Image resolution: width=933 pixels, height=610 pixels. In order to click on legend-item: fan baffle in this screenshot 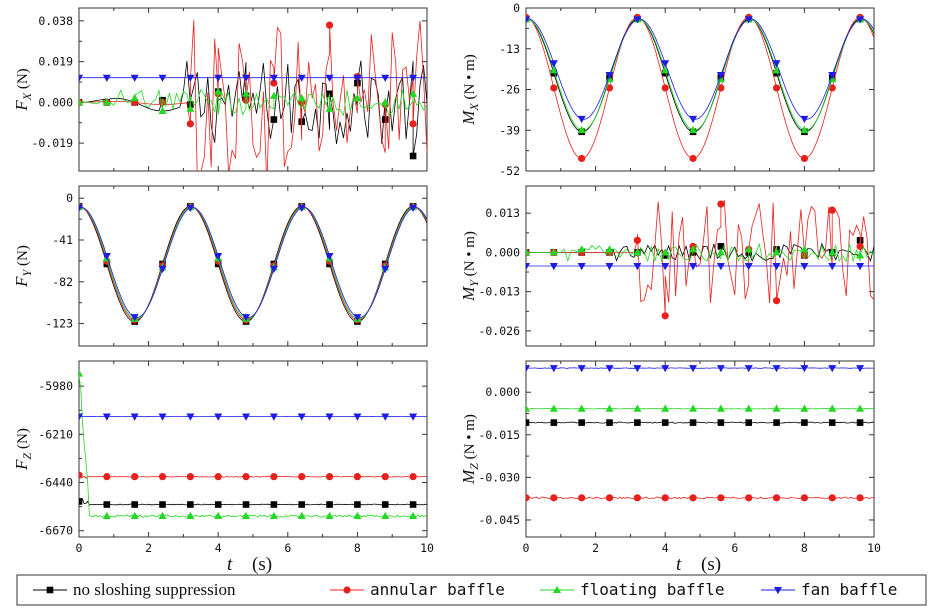, I will do `click(829, 589)`.